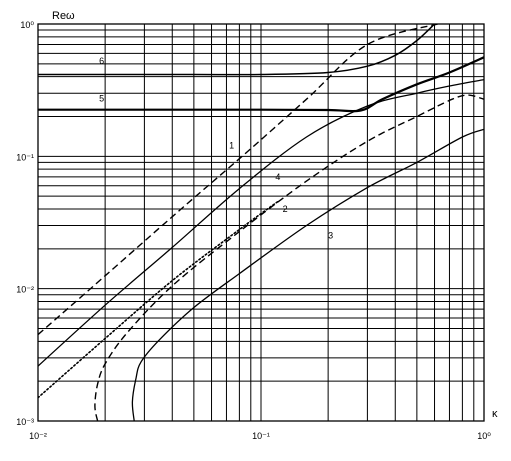  I want to click on x-tick-labels: 10⁻² 10⁻¹ 10⁰, so click(260, 436).